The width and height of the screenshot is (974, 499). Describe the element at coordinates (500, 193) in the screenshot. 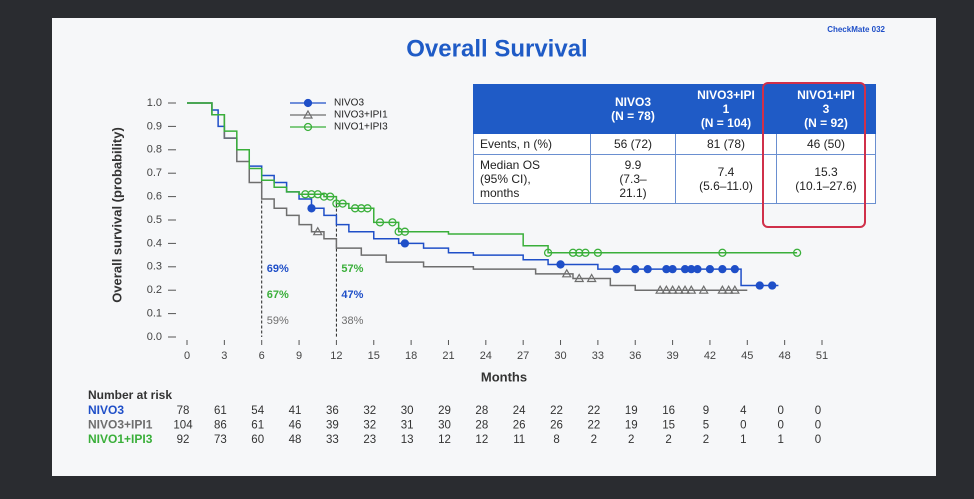

I see `cell-line: months` at that location.